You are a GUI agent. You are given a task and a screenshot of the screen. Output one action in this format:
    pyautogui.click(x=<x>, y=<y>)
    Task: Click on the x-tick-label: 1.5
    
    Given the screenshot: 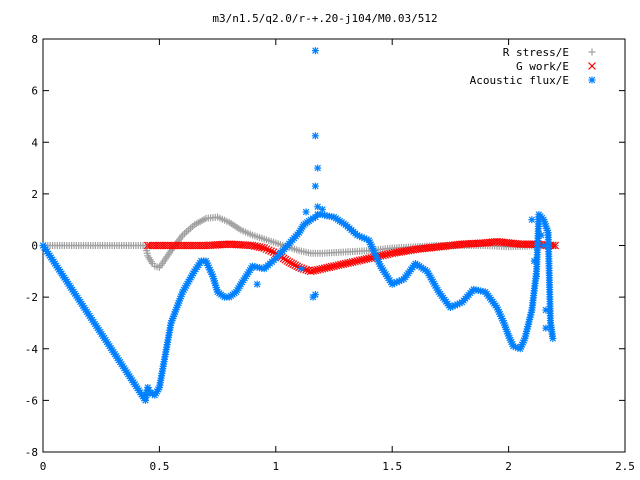 What is the action you would take?
    pyautogui.click(x=392, y=466)
    